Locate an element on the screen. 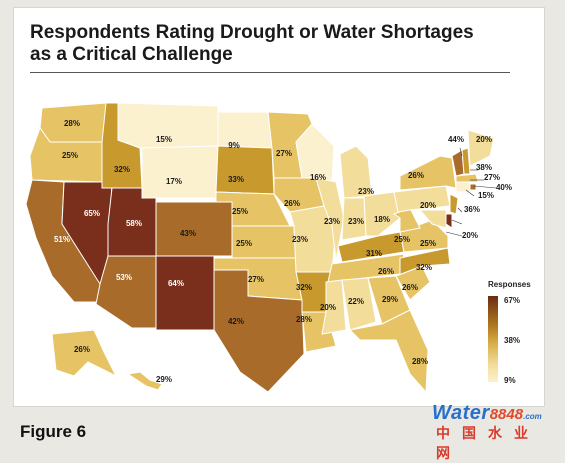 Image resolution: width=565 pixels, height=463 pixels. state-label-wy: 17% is located at coordinates (174, 181).